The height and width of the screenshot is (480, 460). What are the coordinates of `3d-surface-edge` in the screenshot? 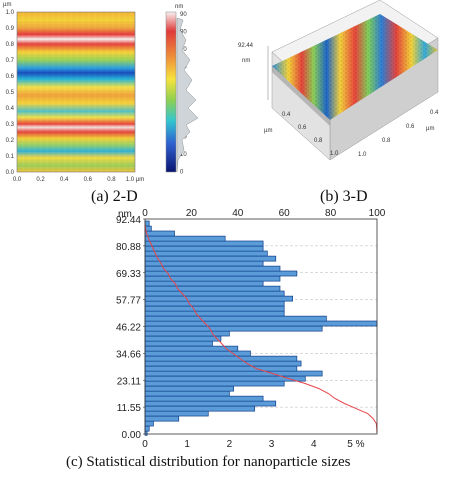 It's located at (301, 96).